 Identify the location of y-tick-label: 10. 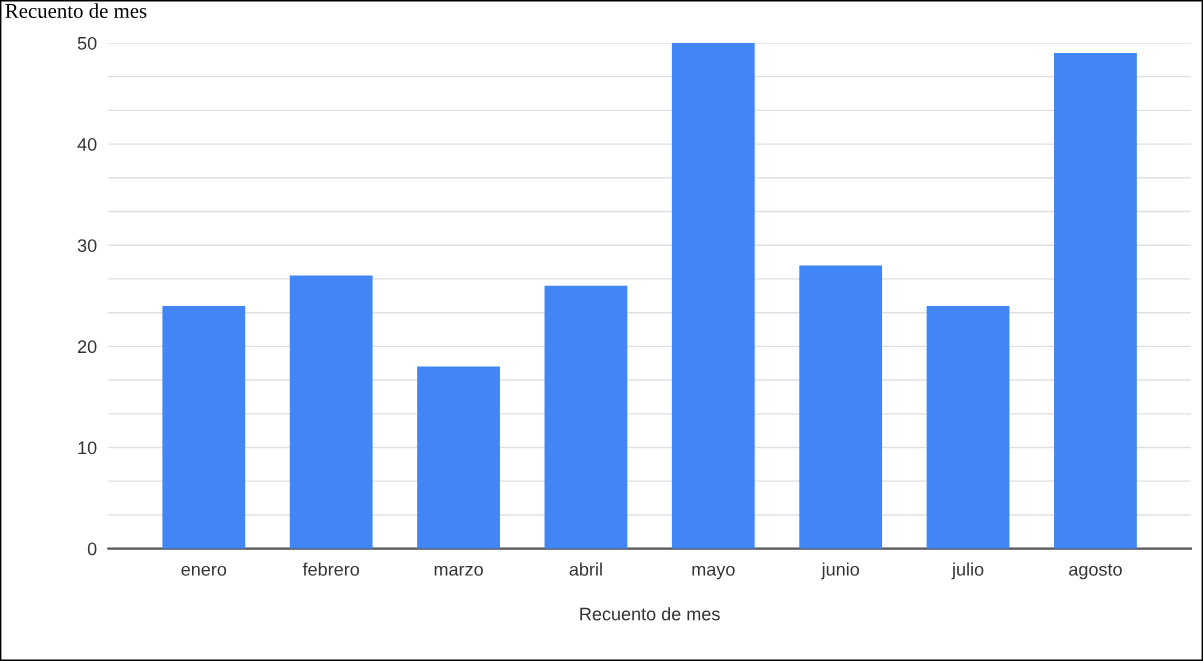
(87, 448).